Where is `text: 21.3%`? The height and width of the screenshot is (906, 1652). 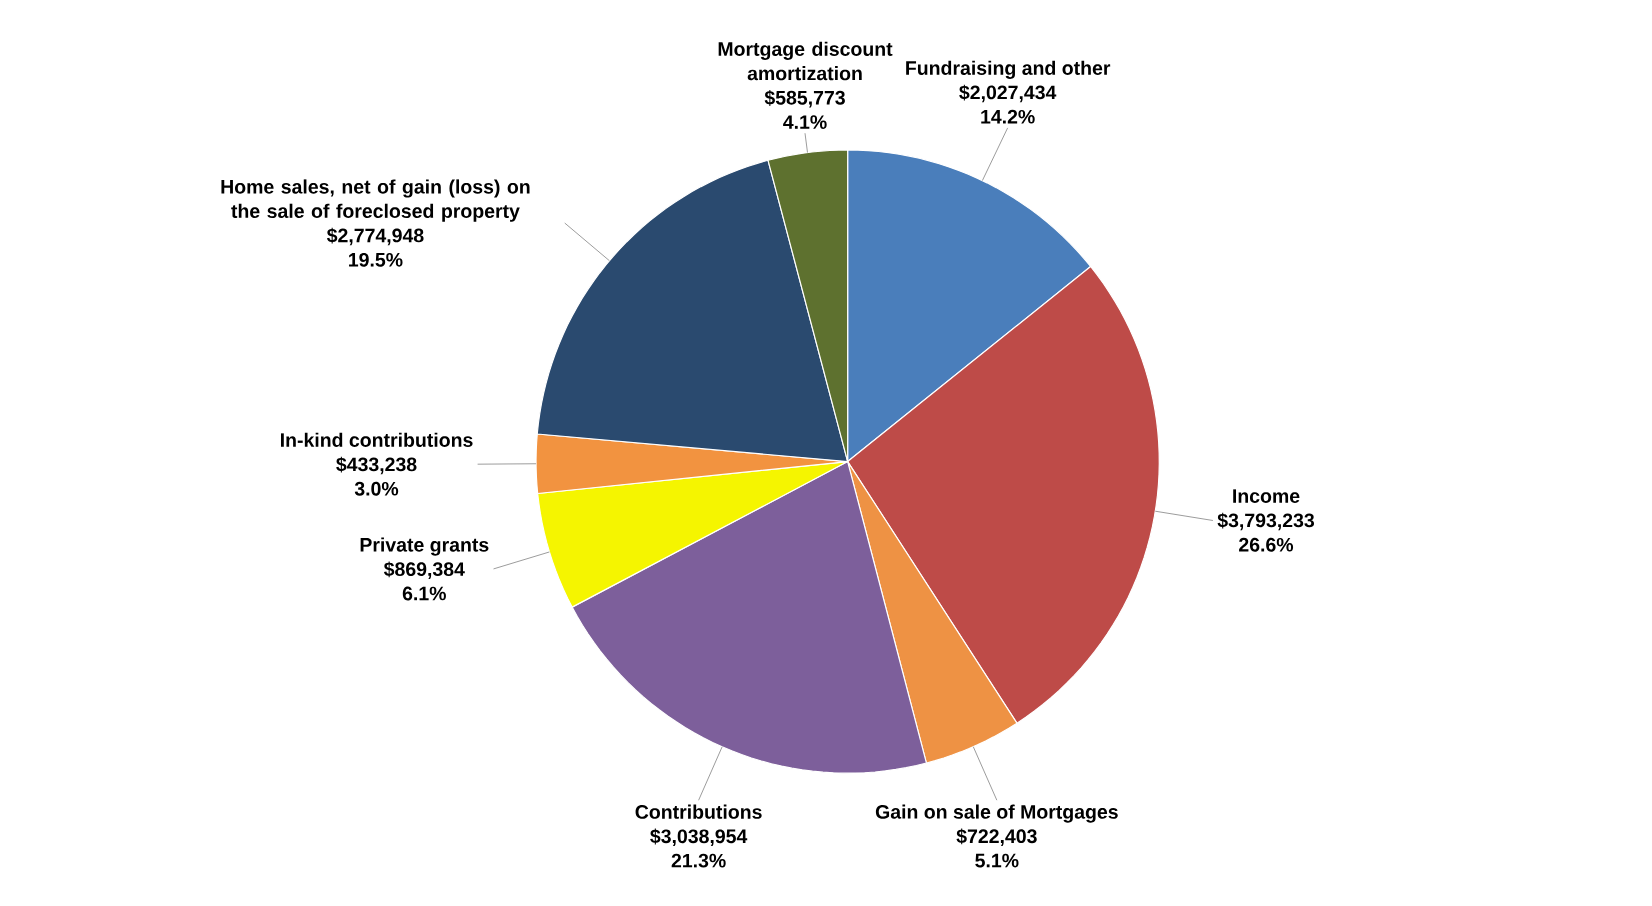
text: 21.3% is located at coordinates (698, 860).